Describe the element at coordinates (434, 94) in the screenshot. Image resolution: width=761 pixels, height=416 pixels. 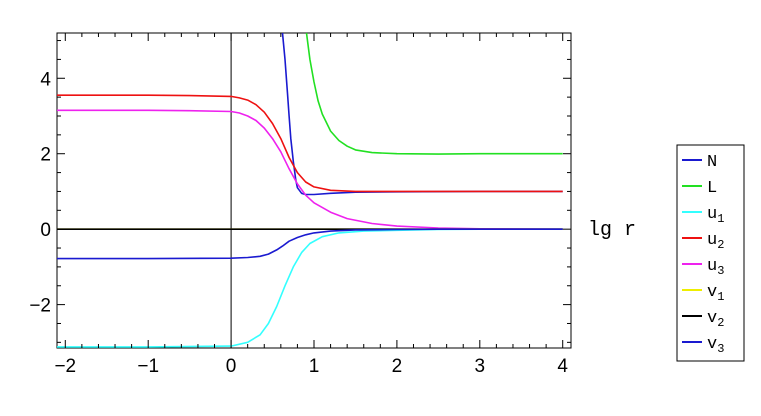
I see `series-line-L` at that location.